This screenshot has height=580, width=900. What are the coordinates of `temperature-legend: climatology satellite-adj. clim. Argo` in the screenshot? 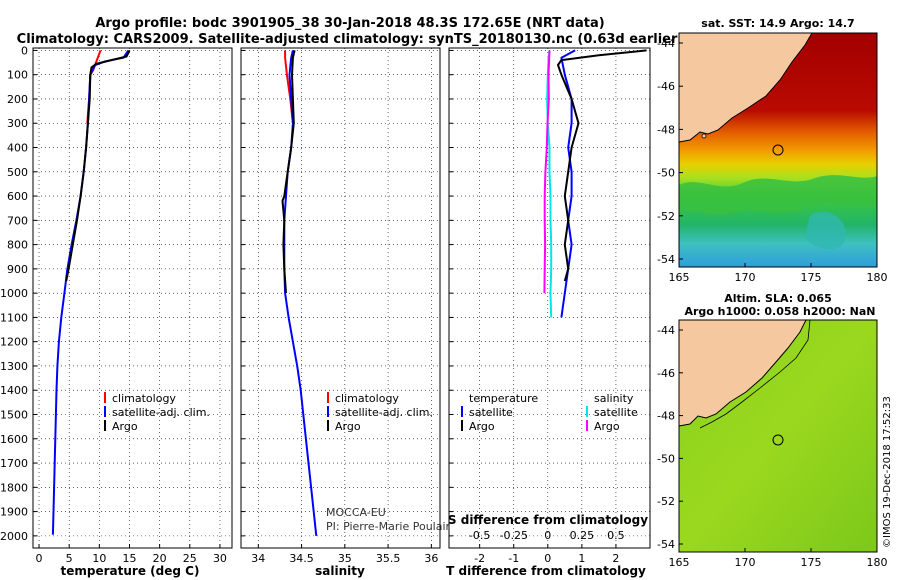 It's located at (157, 412).